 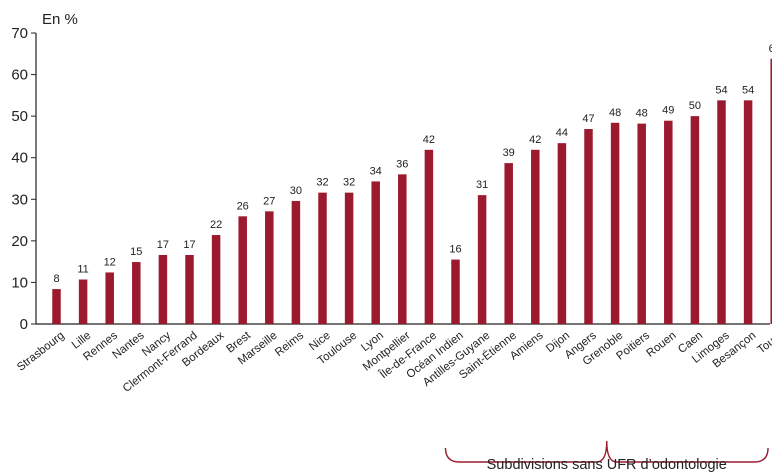 What do you see at coordinates (216, 225) in the screenshot?
I see `data-label: 22` at bounding box center [216, 225].